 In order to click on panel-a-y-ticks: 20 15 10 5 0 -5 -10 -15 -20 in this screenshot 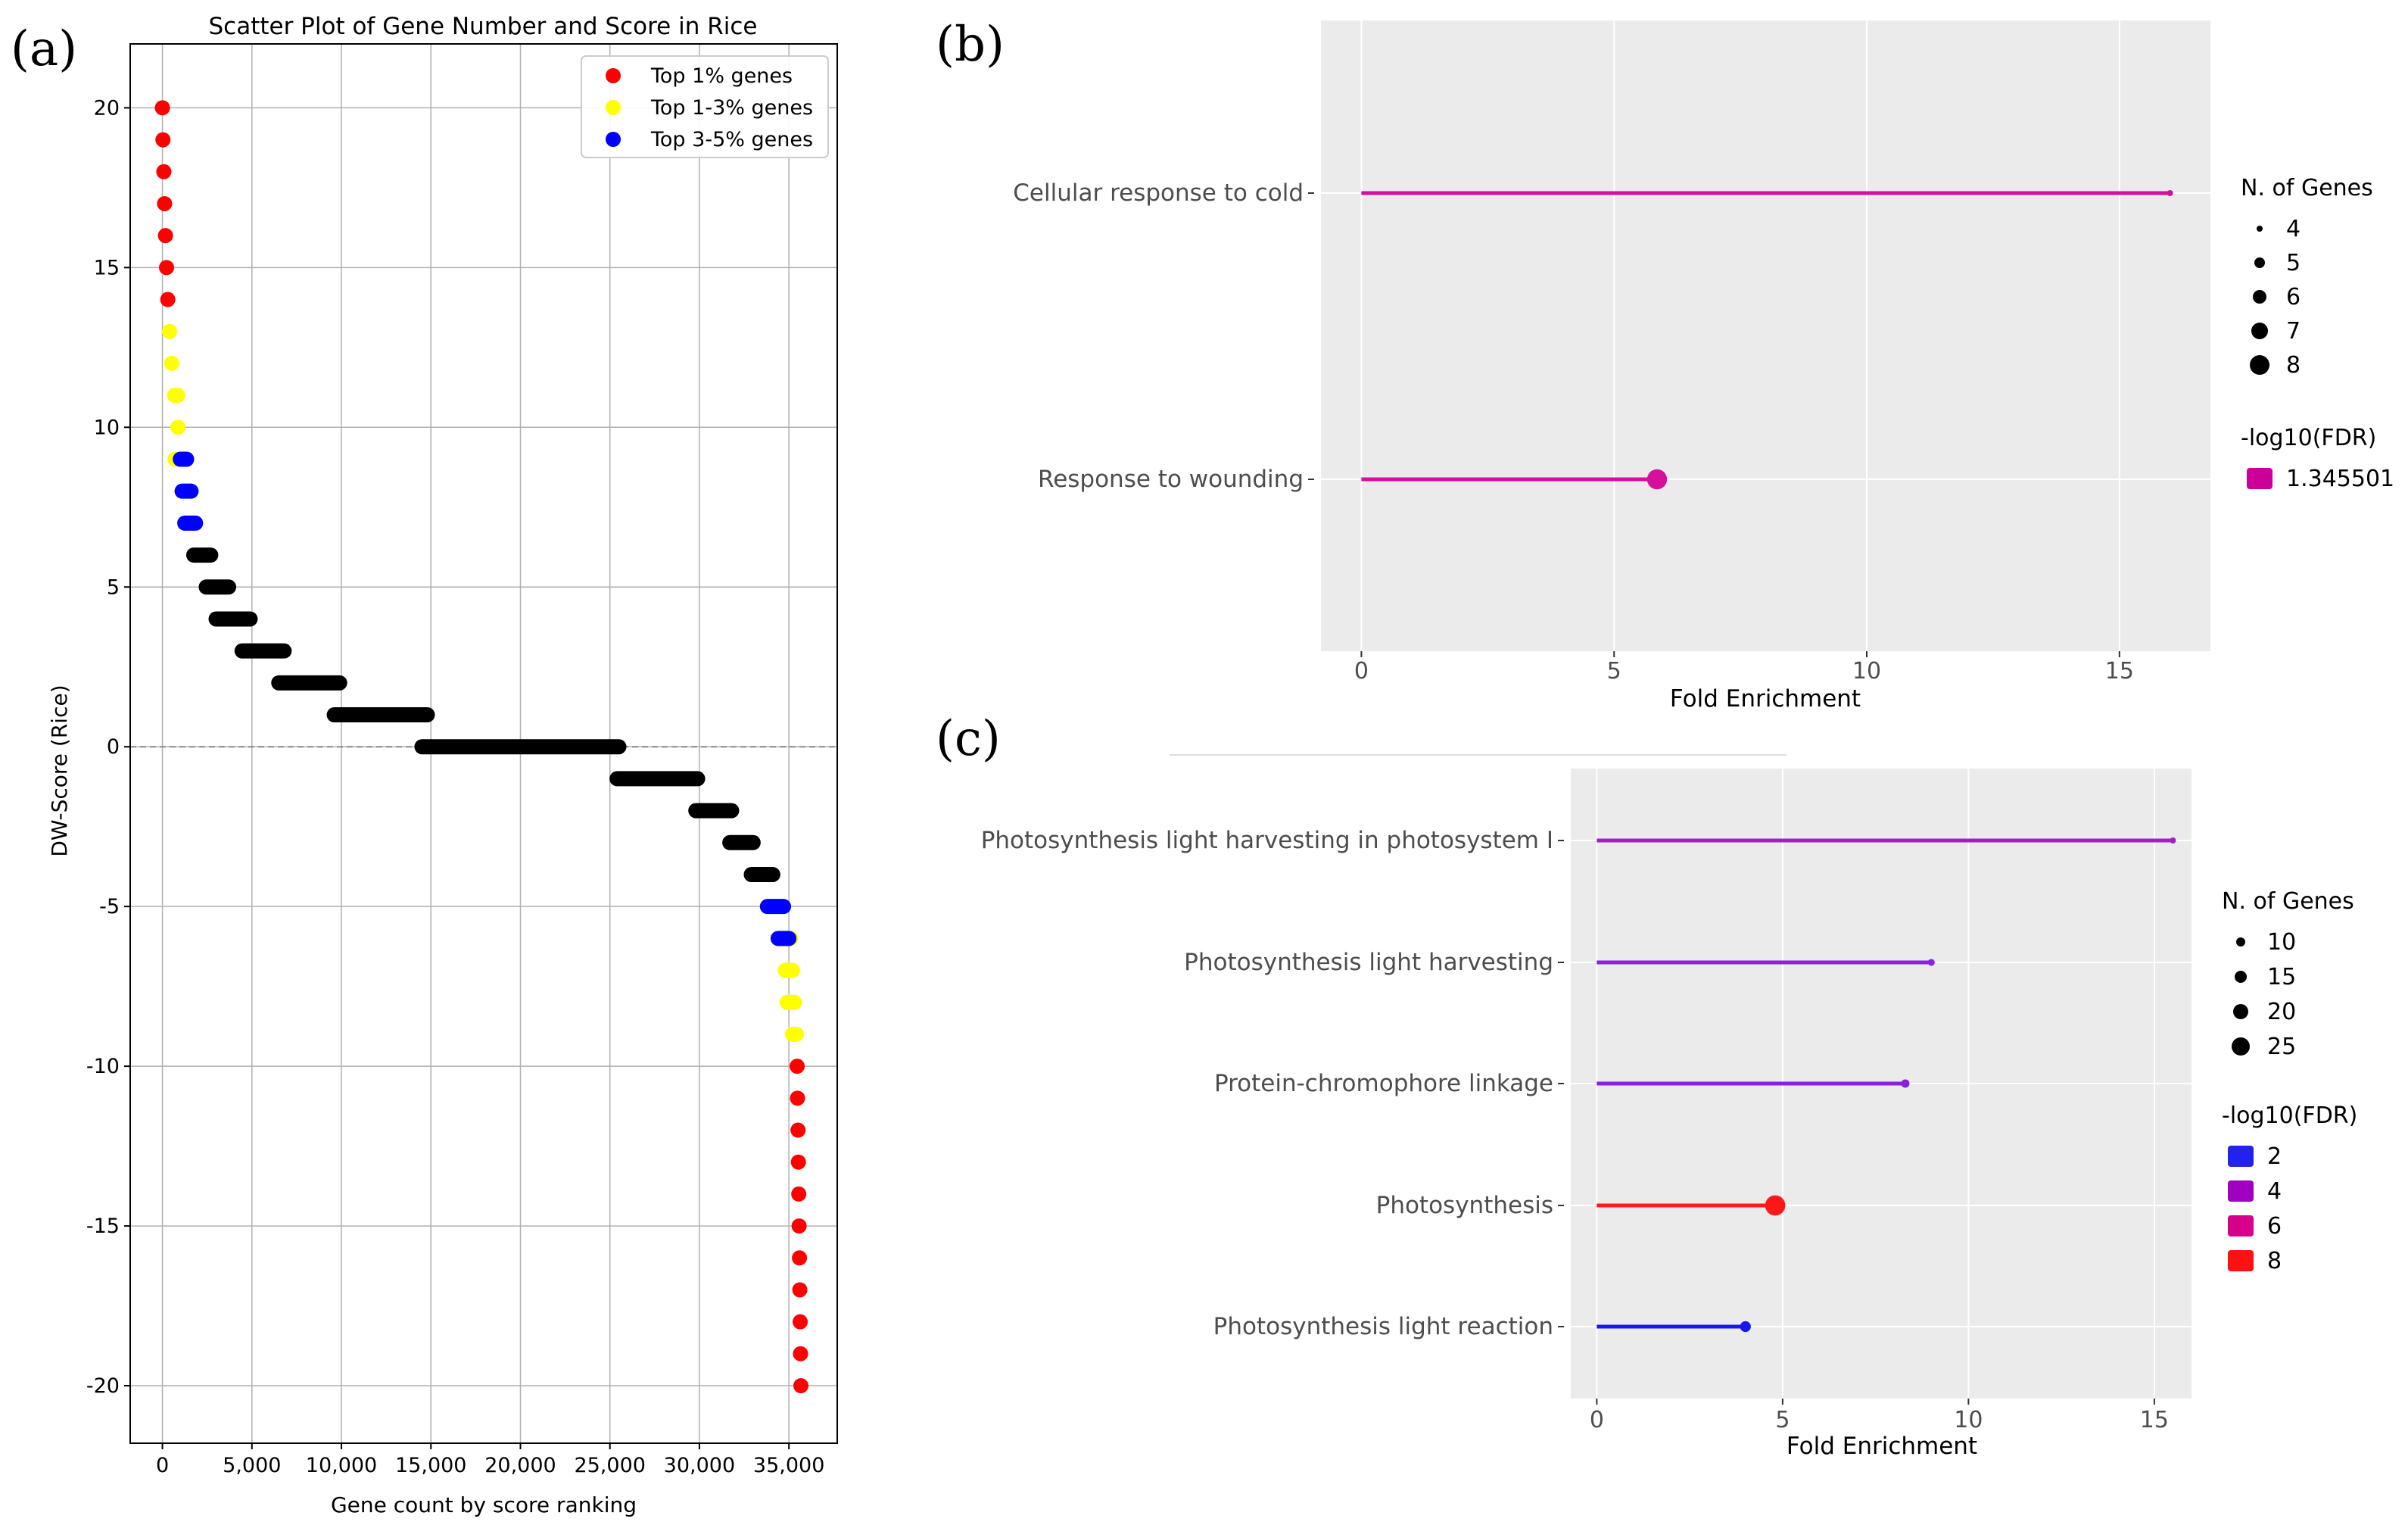, I will do `click(108, 747)`.